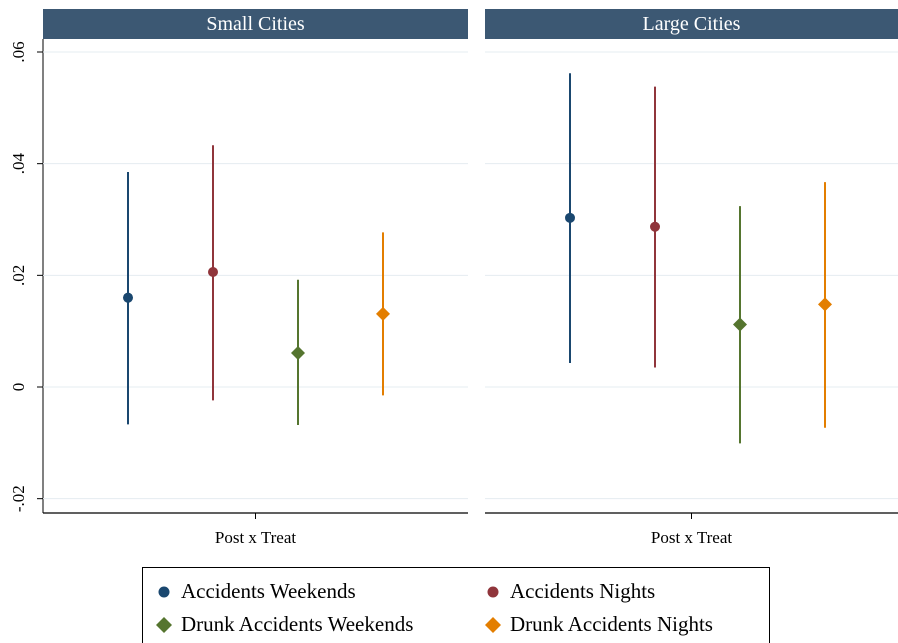 This screenshot has height=643, width=898. I want to click on legend-label: Accidents Nights, so click(583, 591).